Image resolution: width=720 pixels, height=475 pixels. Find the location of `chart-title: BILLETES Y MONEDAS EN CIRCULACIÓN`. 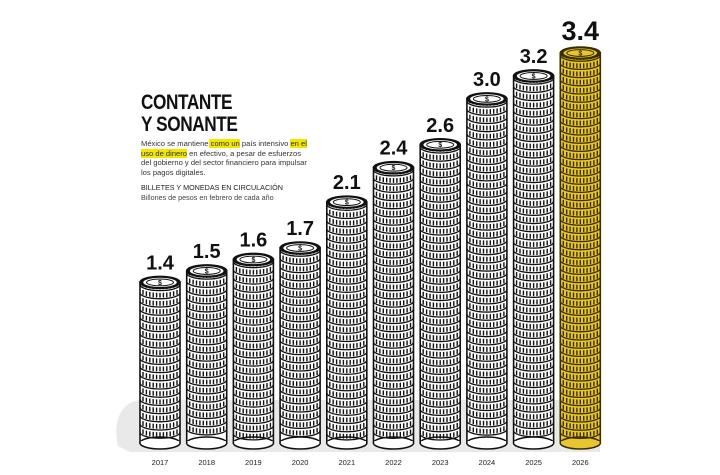

chart-title: BILLETES Y MONEDAS EN CIRCULACIÓN is located at coordinates (212, 187).